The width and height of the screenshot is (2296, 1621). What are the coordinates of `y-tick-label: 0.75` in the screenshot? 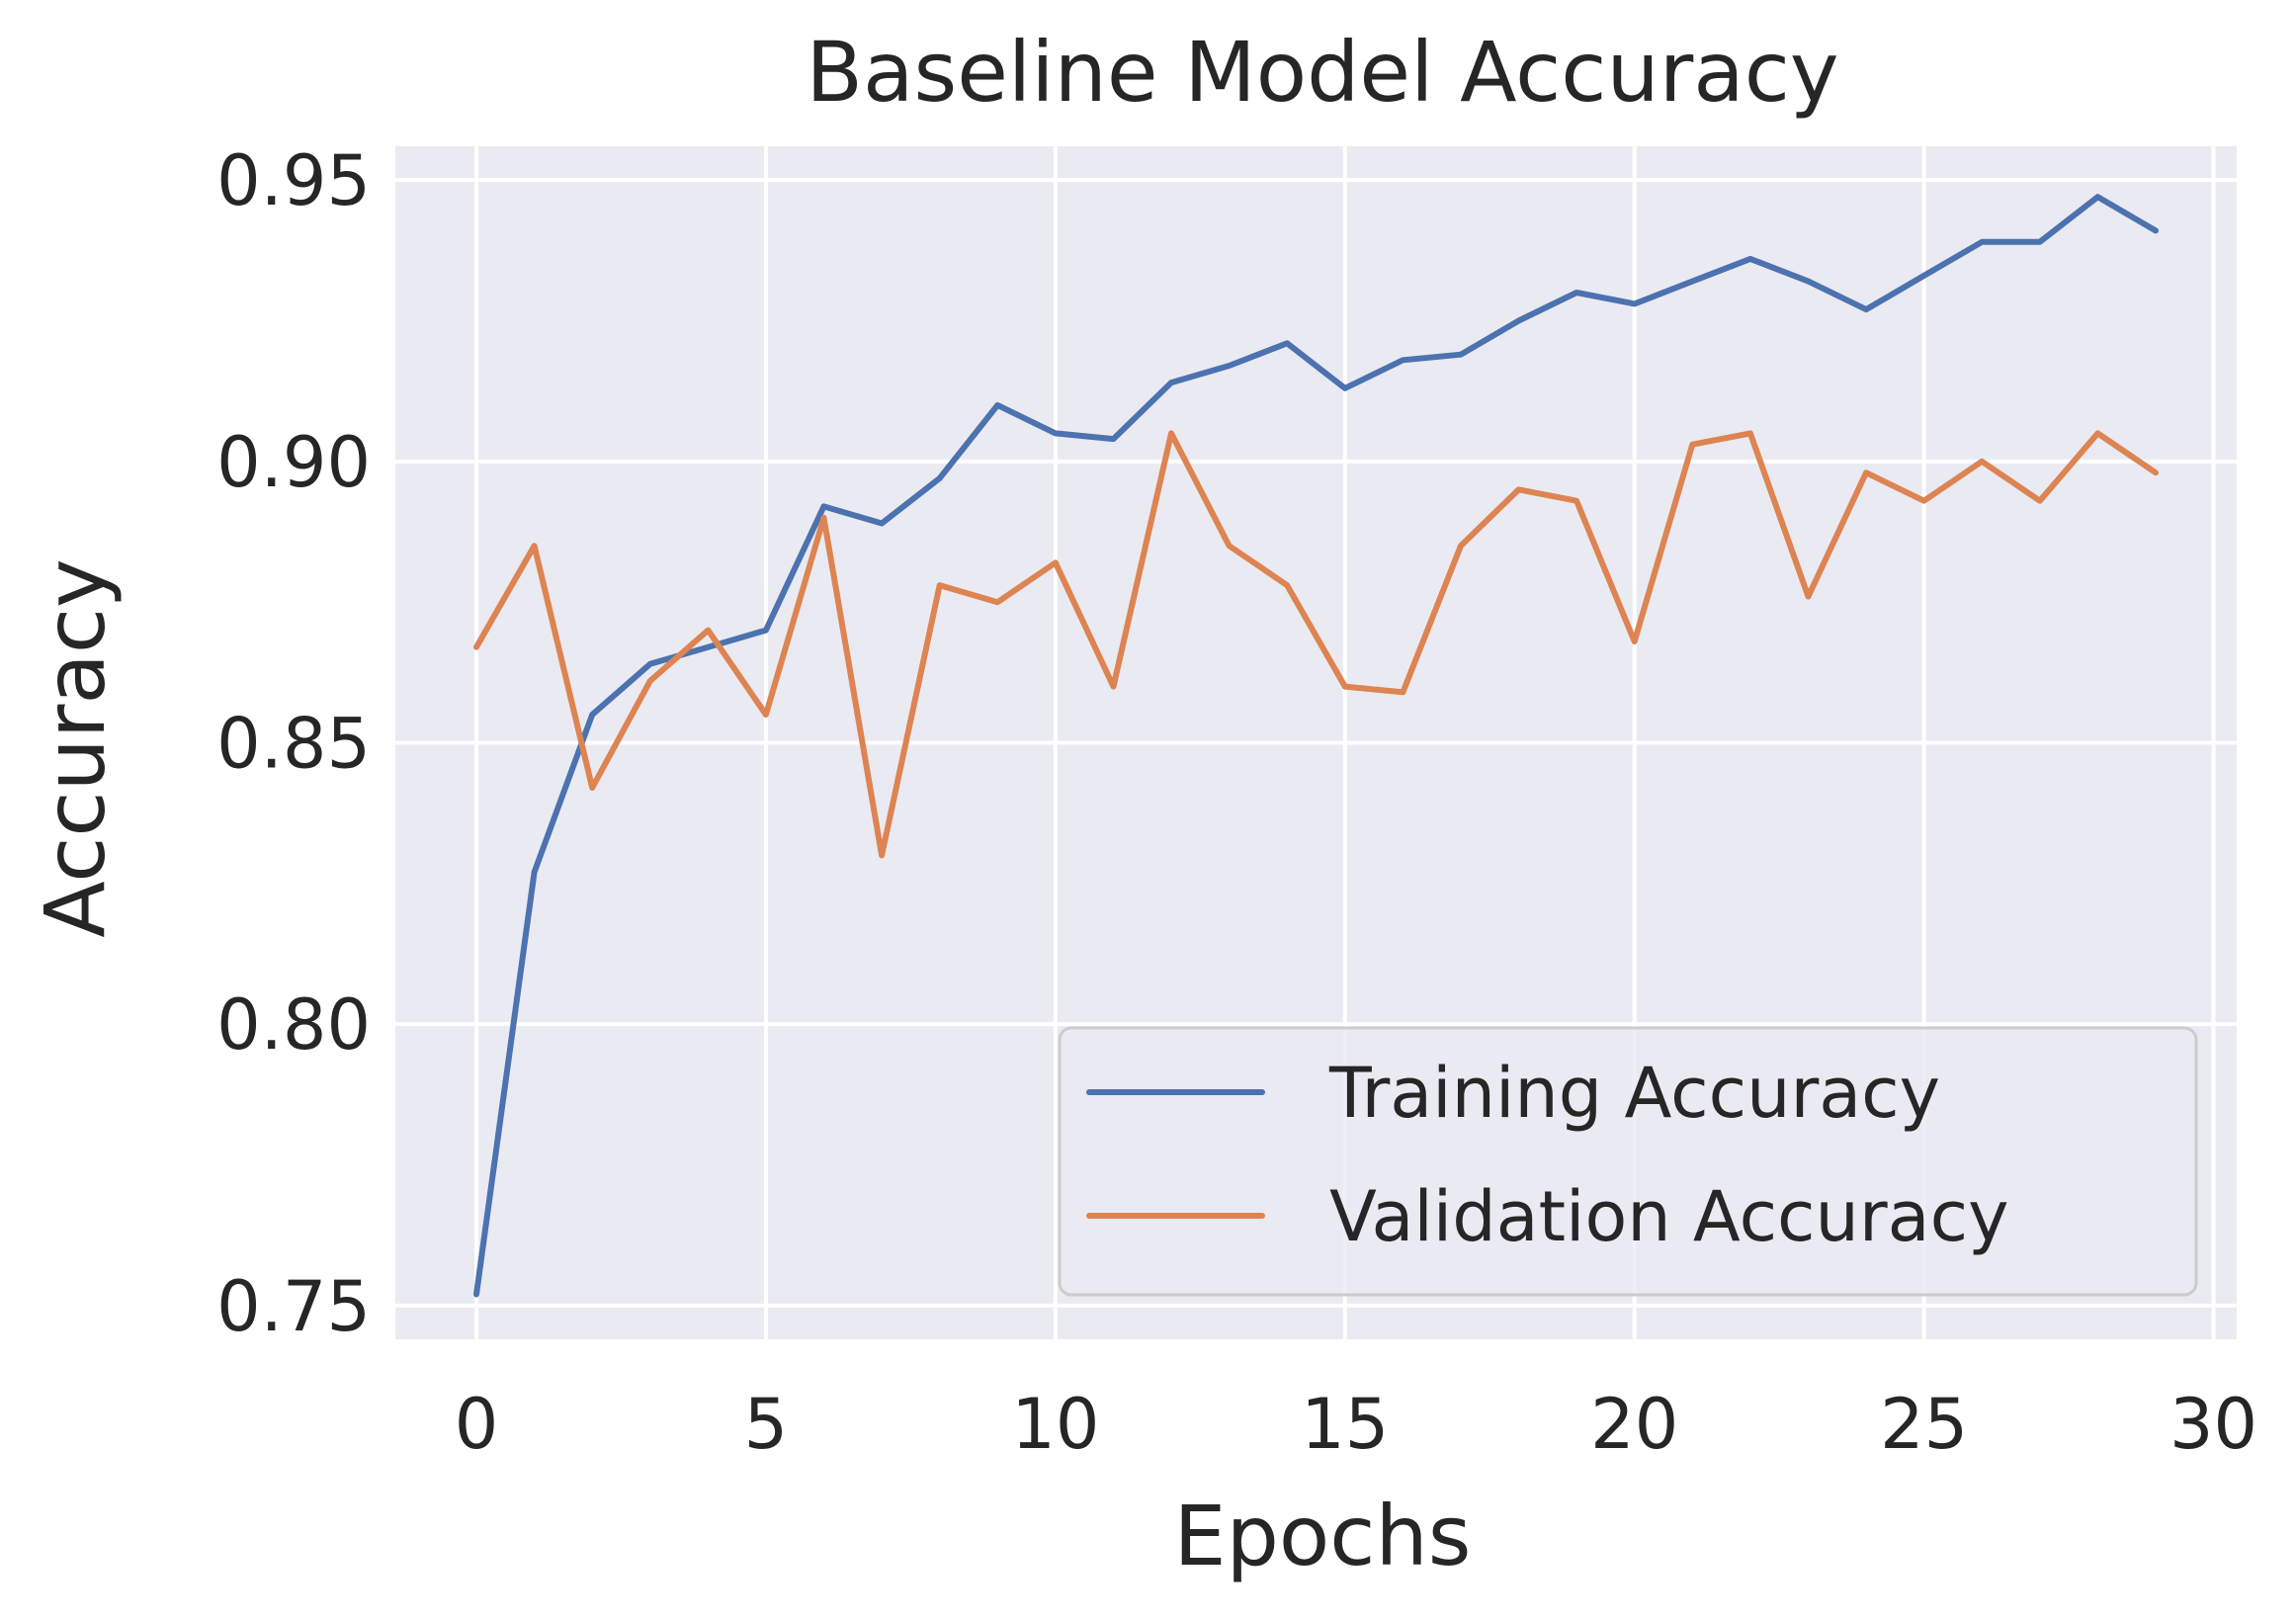 It's located at (293, 1306).